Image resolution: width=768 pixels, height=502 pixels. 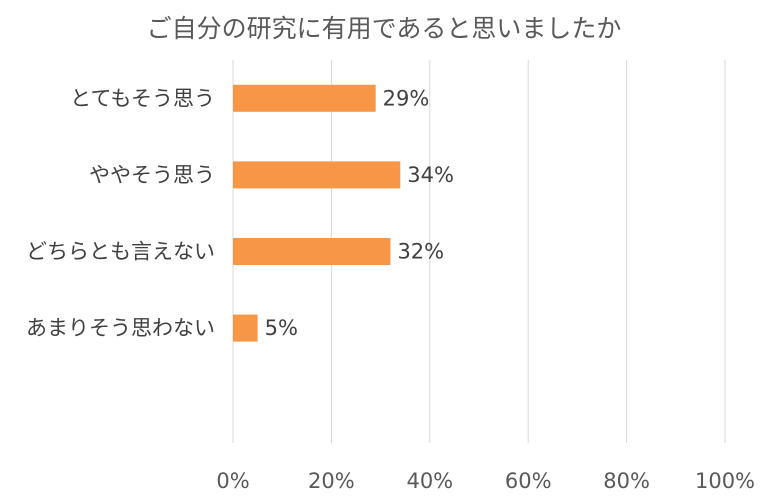 What do you see at coordinates (528, 481) in the screenshot?
I see `x-tick-label: 60%` at bounding box center [528, 481].